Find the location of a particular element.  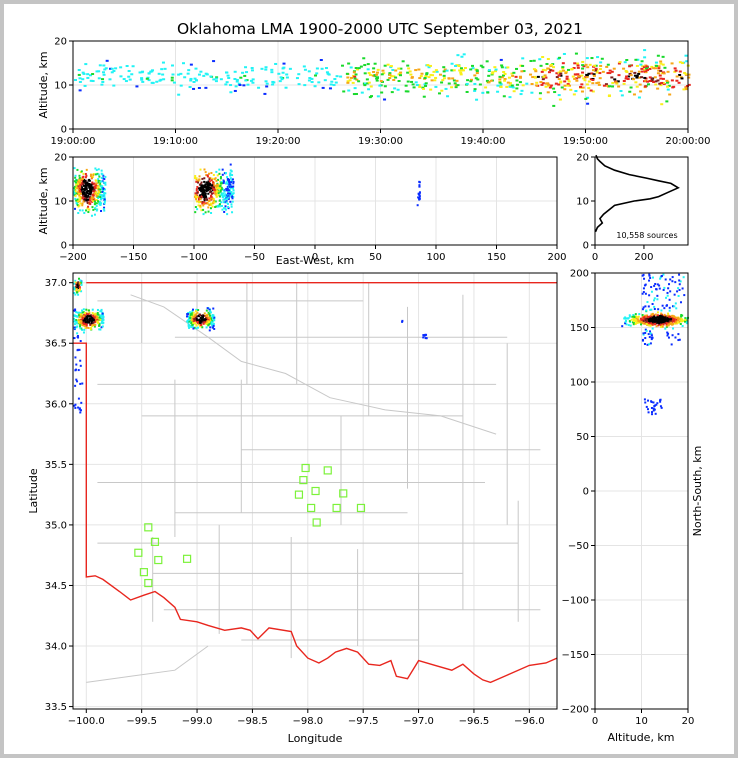

plan-view-xlabel: Longitude is located at coordinates (315, 738).